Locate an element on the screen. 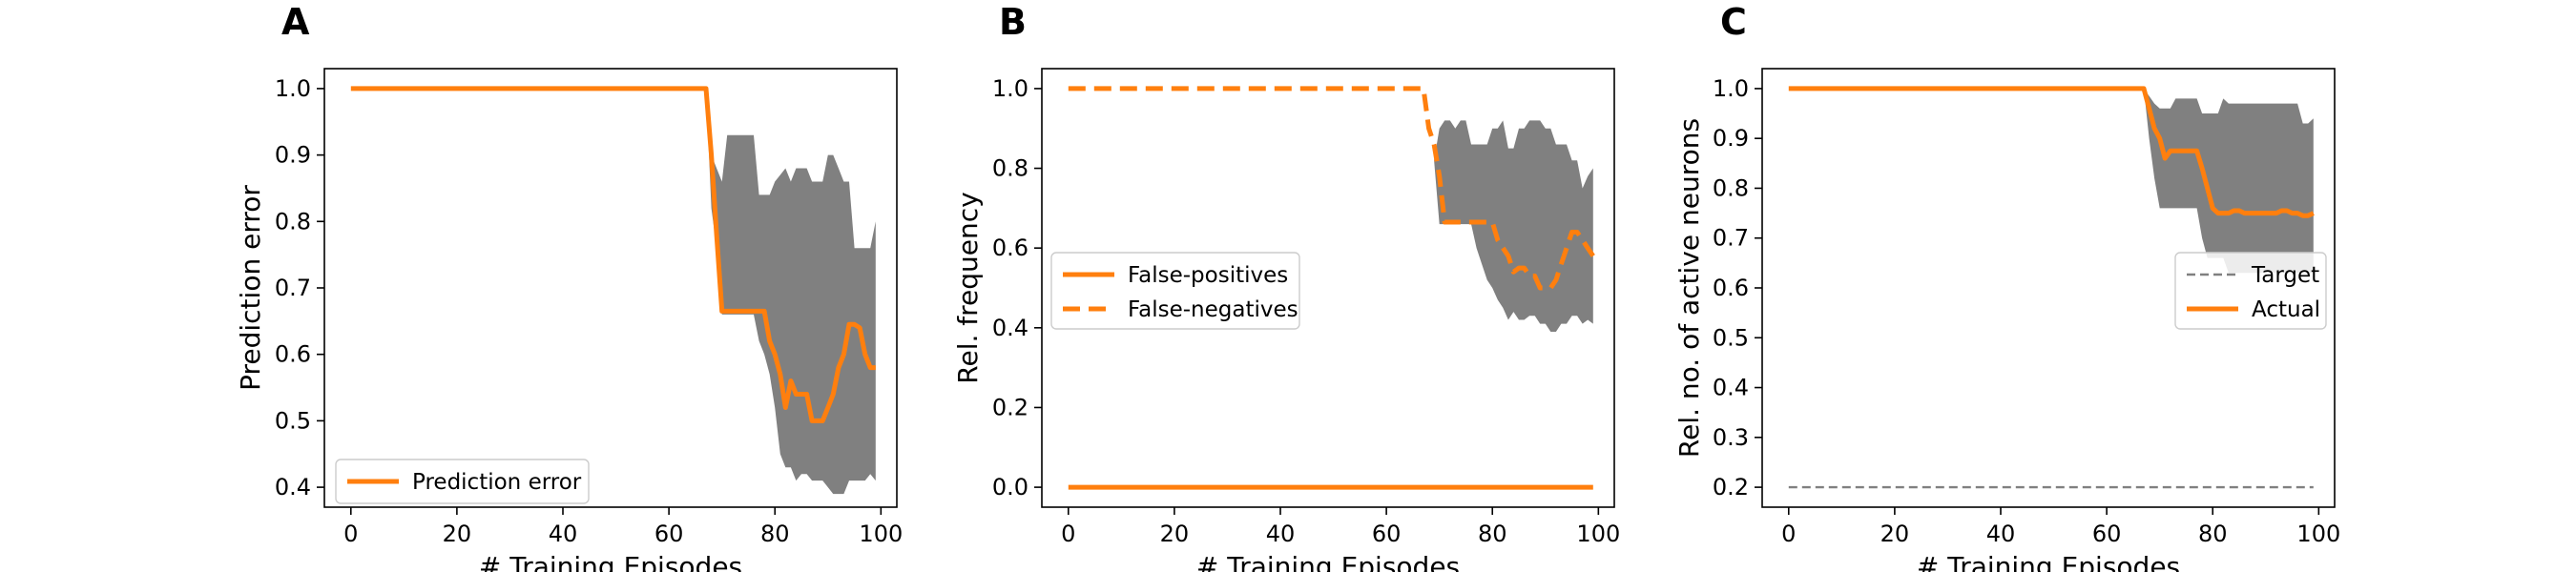 This screenshot has width=2576, height=572. legend-label: False-negatives is located at coordinates (1213, 309).